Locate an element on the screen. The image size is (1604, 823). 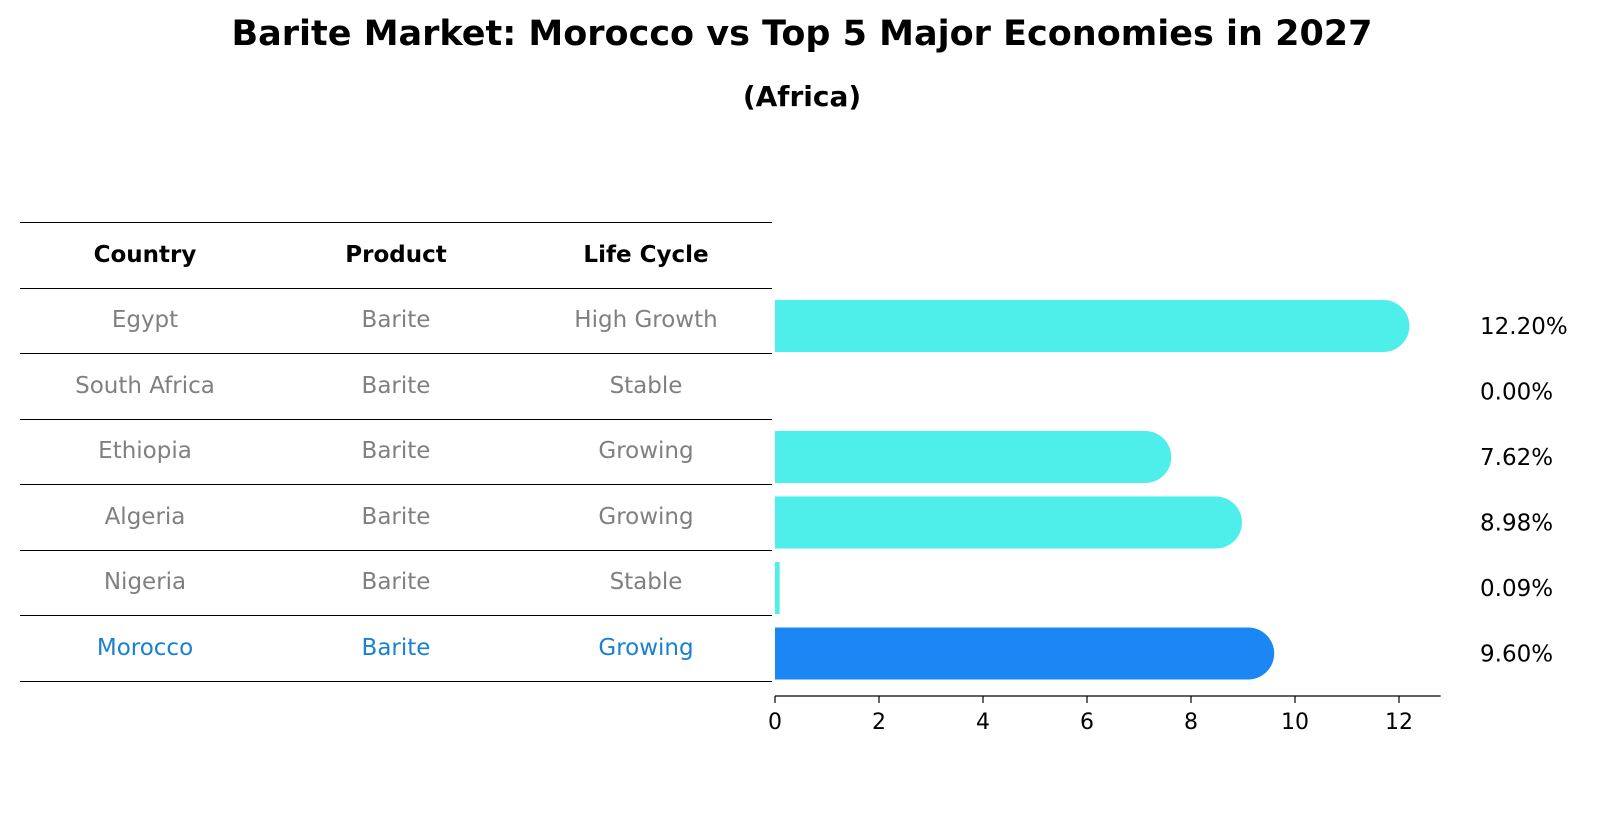
table-header-cell: Product is located at coordinates (396, 254).